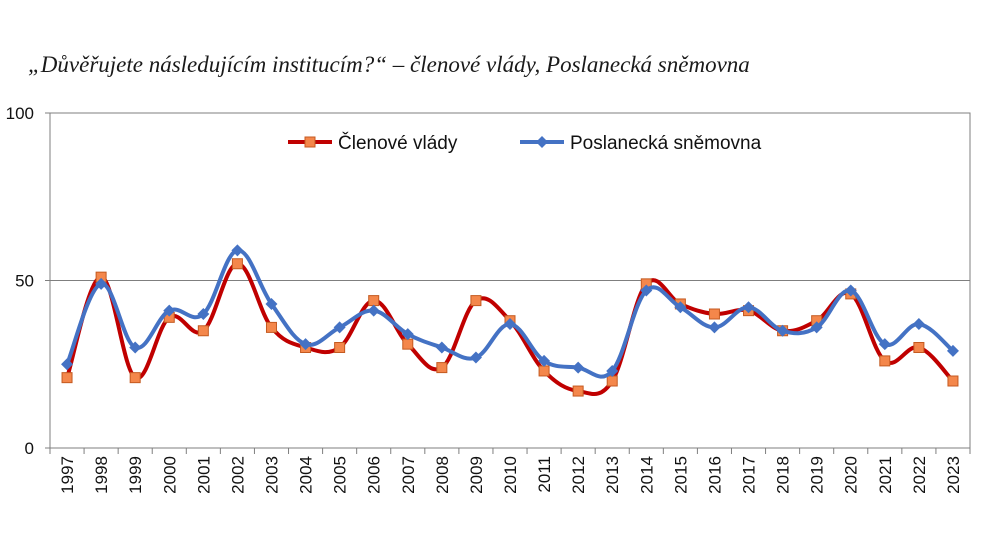  I want to click on x-tick-label: 2008, so click(442, 475).